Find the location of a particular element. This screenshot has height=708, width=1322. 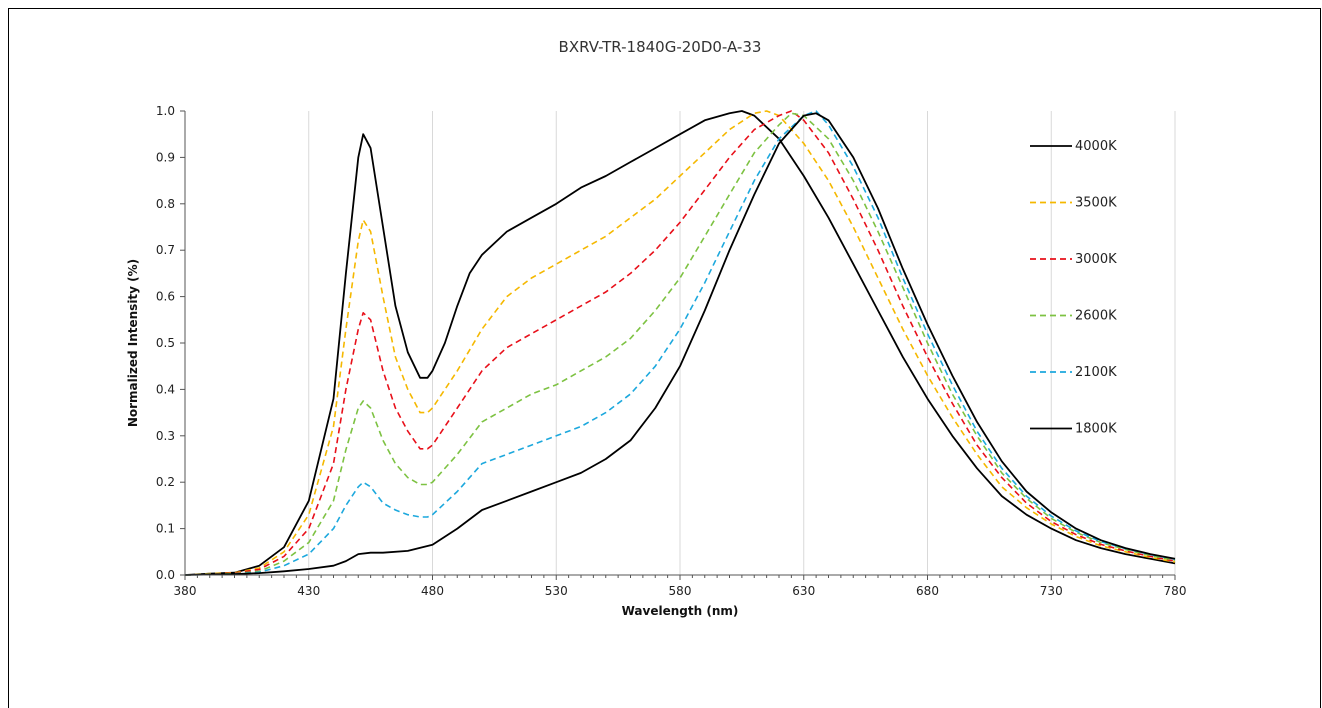

x-tick-label-780: 780 is located at coordinates (1175, 591).